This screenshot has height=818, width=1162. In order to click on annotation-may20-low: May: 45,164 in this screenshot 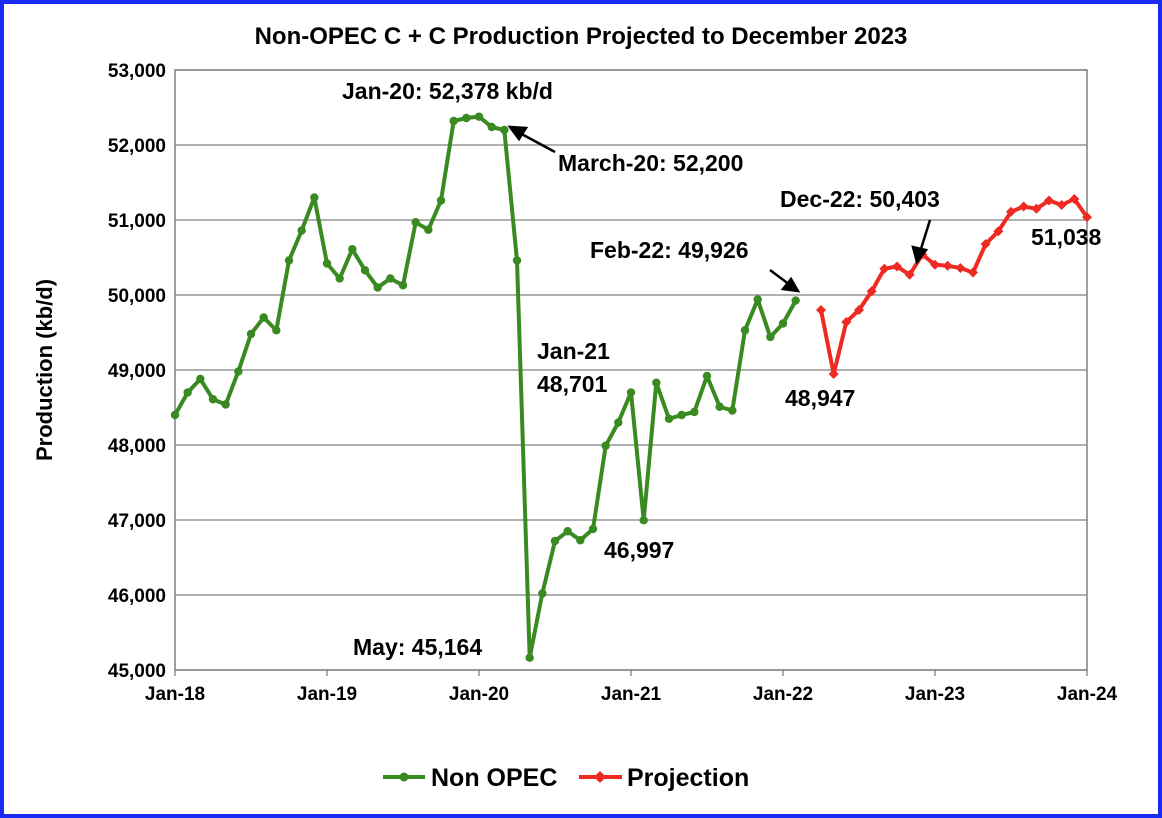, I will do `click(417, 647)`.